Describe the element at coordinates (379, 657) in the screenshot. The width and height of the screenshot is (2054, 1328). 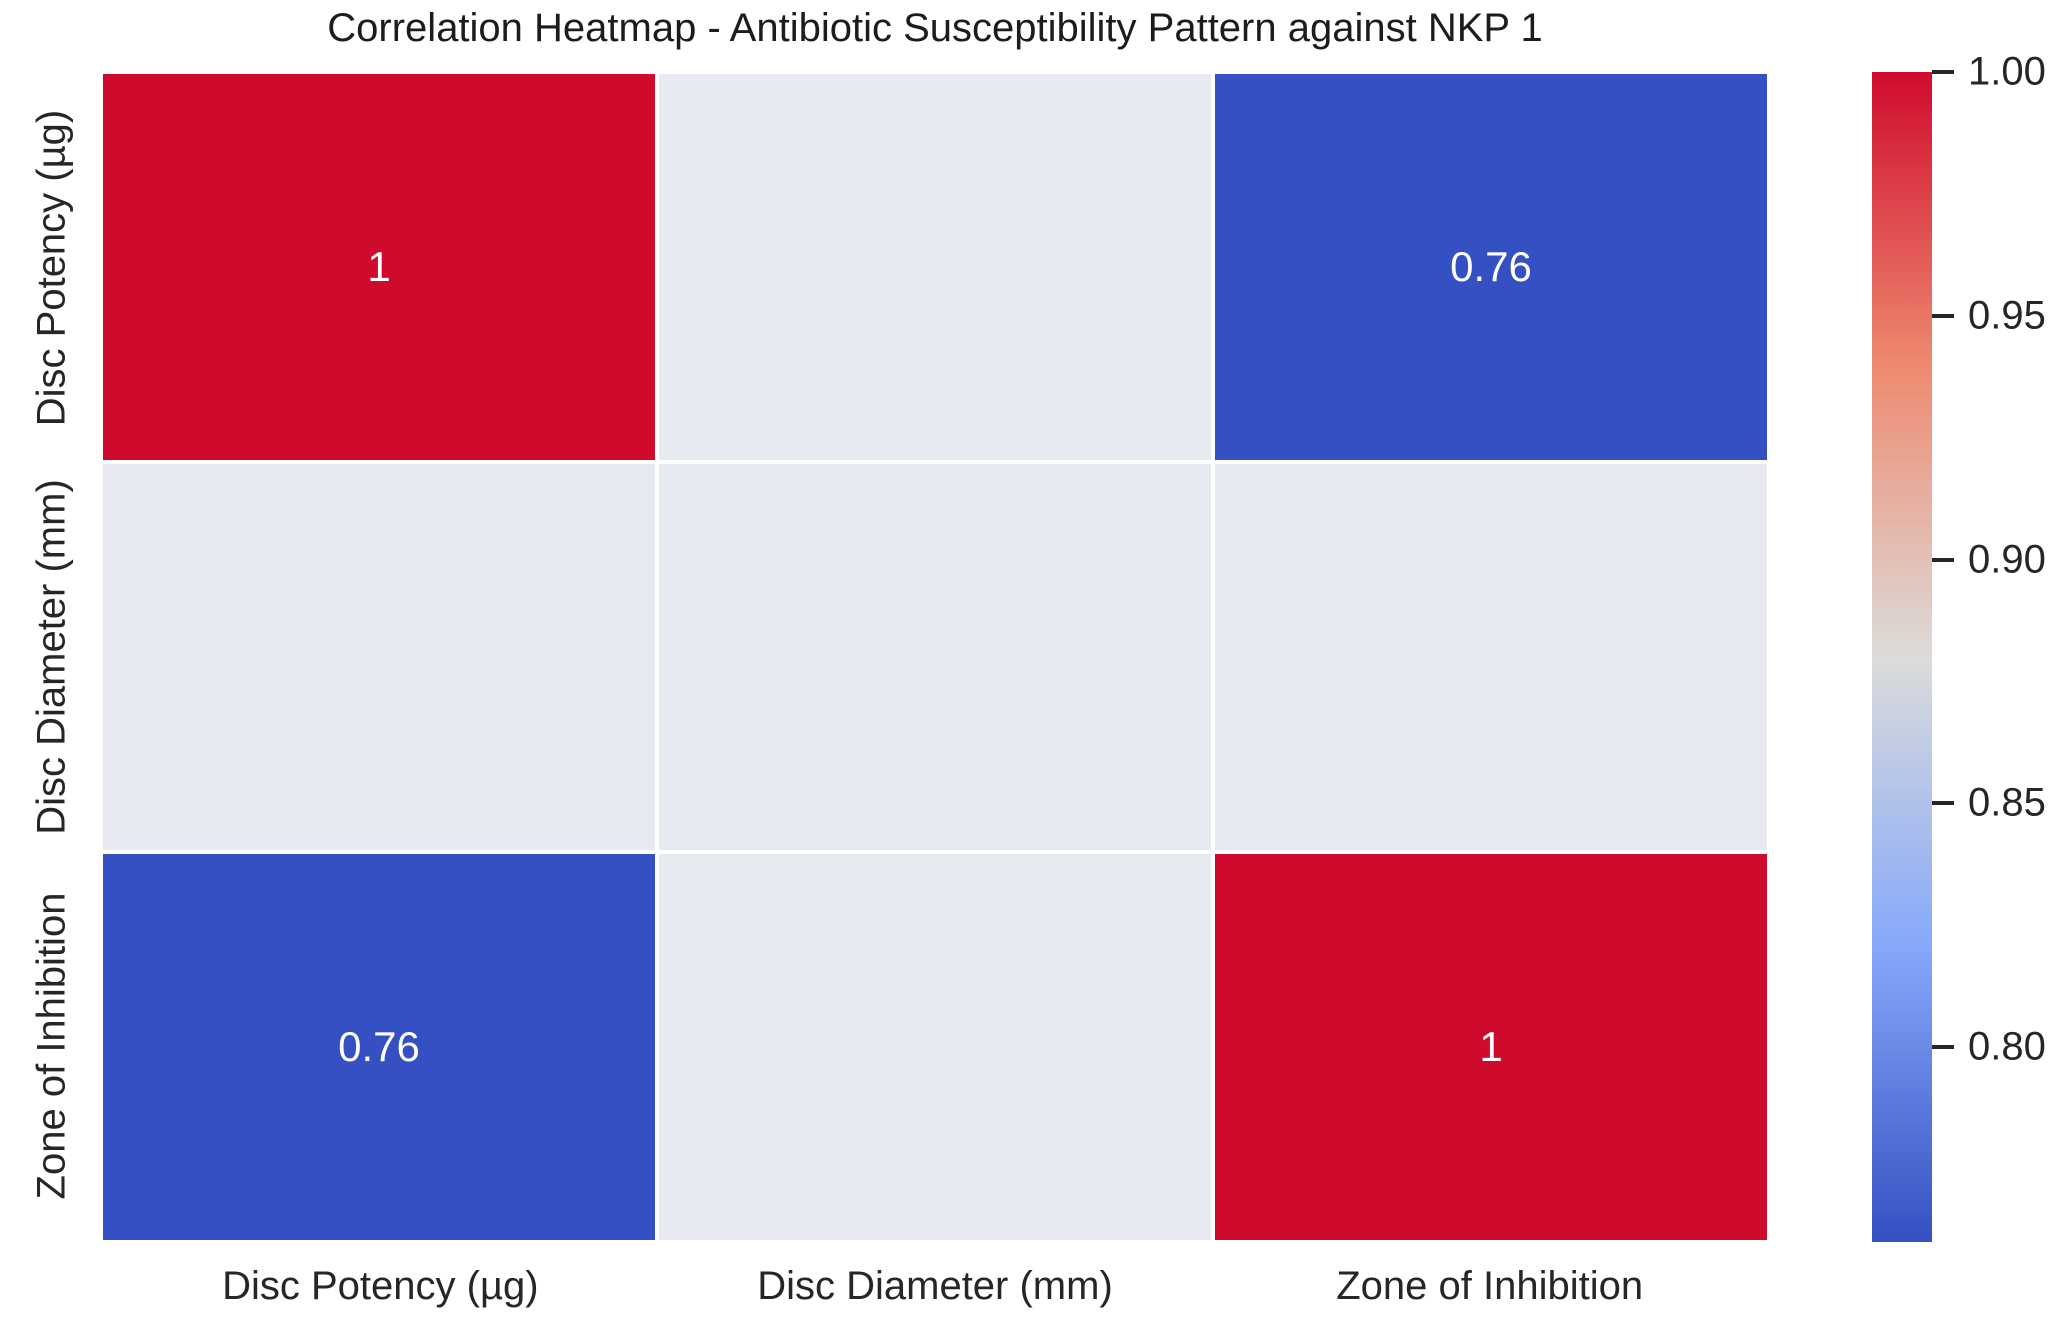
I see `heatmap-cell-r1c0` at that location.